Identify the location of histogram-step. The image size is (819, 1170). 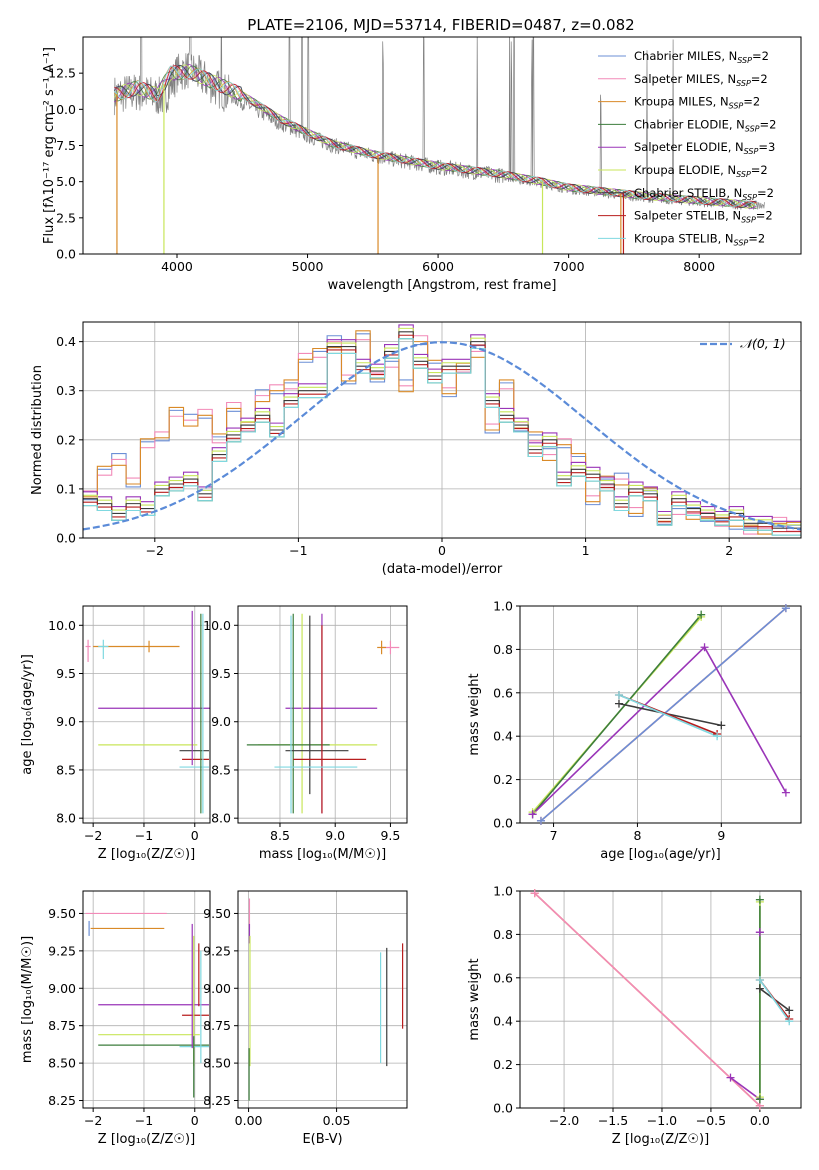
(442, 437).